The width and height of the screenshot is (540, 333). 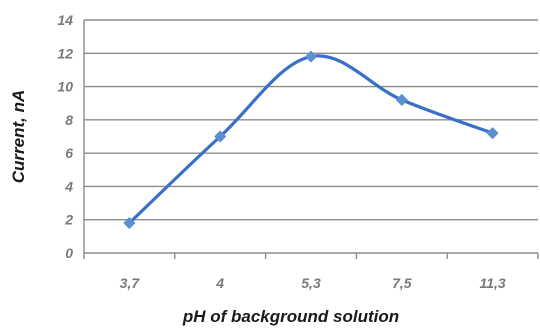 What do you see at coordinates (68, 220) in the screenshot?
I see `y-tick-label: 2` at bounding box center [68, 220].